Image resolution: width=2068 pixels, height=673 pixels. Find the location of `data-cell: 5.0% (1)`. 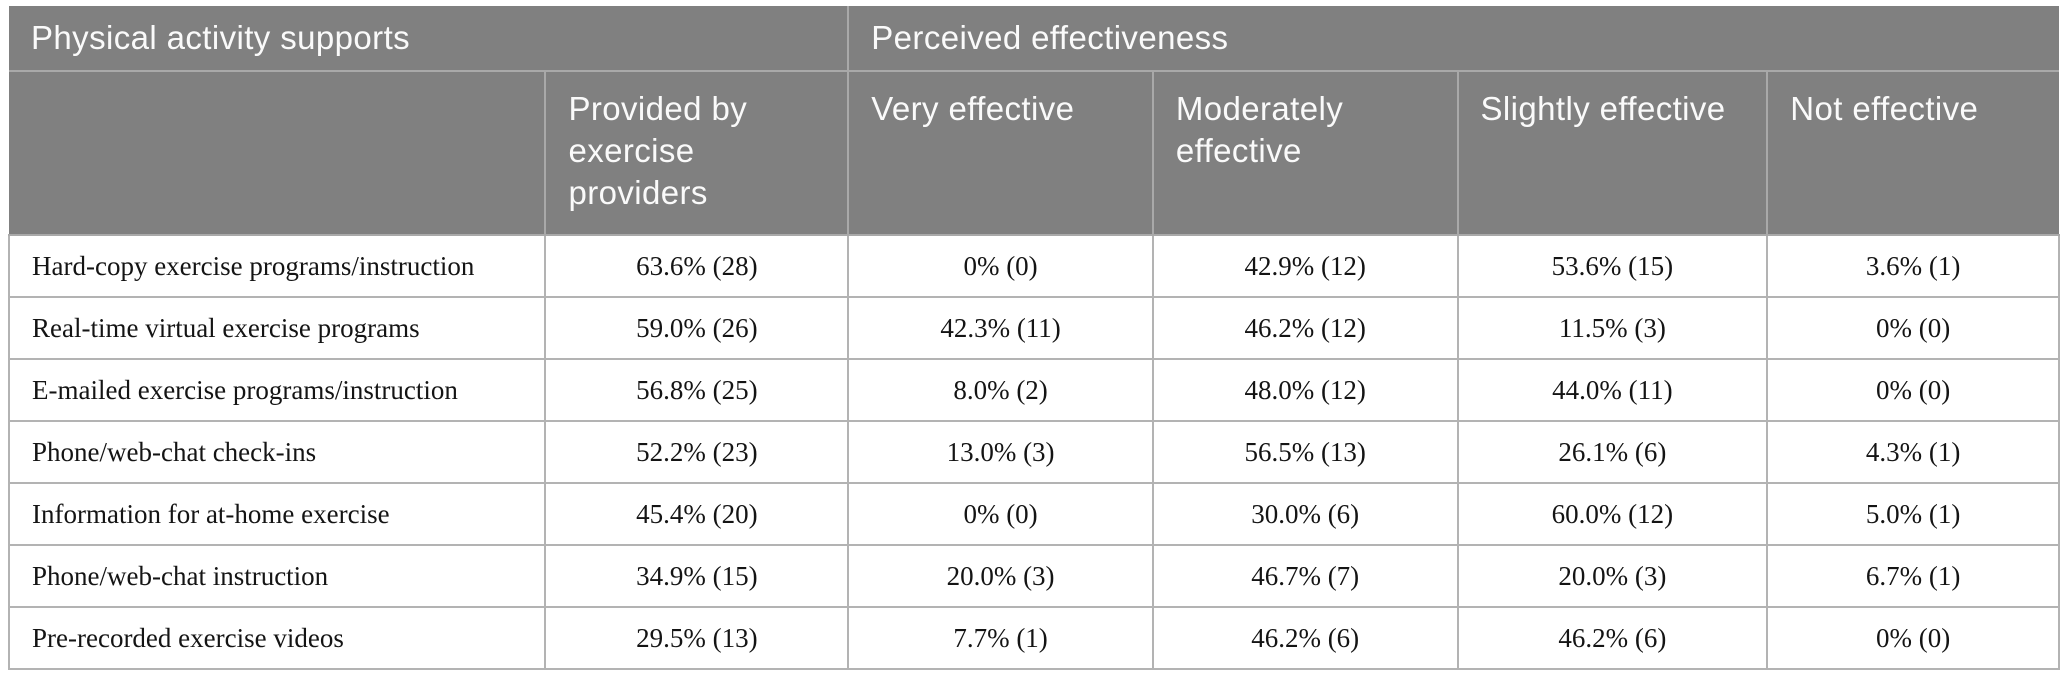

data-cell: 5.0% (1) is located at coordinates (1913, 514).